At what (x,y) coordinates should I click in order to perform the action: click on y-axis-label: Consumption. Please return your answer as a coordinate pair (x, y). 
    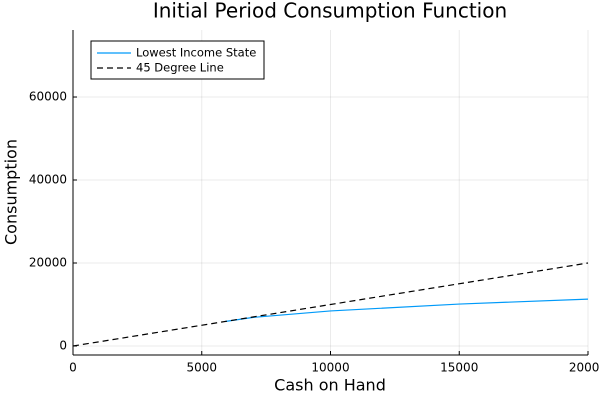
    Looking at the image, I should click on (11, 192).